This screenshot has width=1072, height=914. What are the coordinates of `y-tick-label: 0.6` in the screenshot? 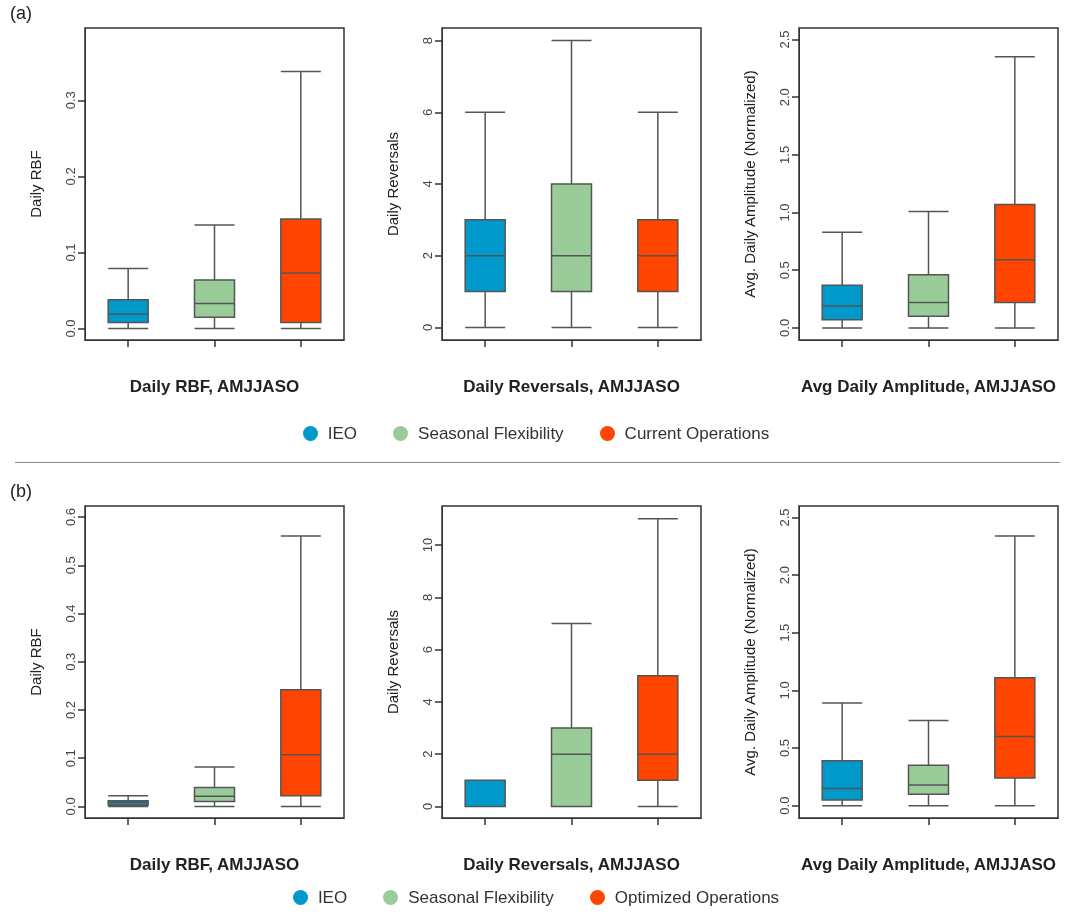 It's located at (70, 517).